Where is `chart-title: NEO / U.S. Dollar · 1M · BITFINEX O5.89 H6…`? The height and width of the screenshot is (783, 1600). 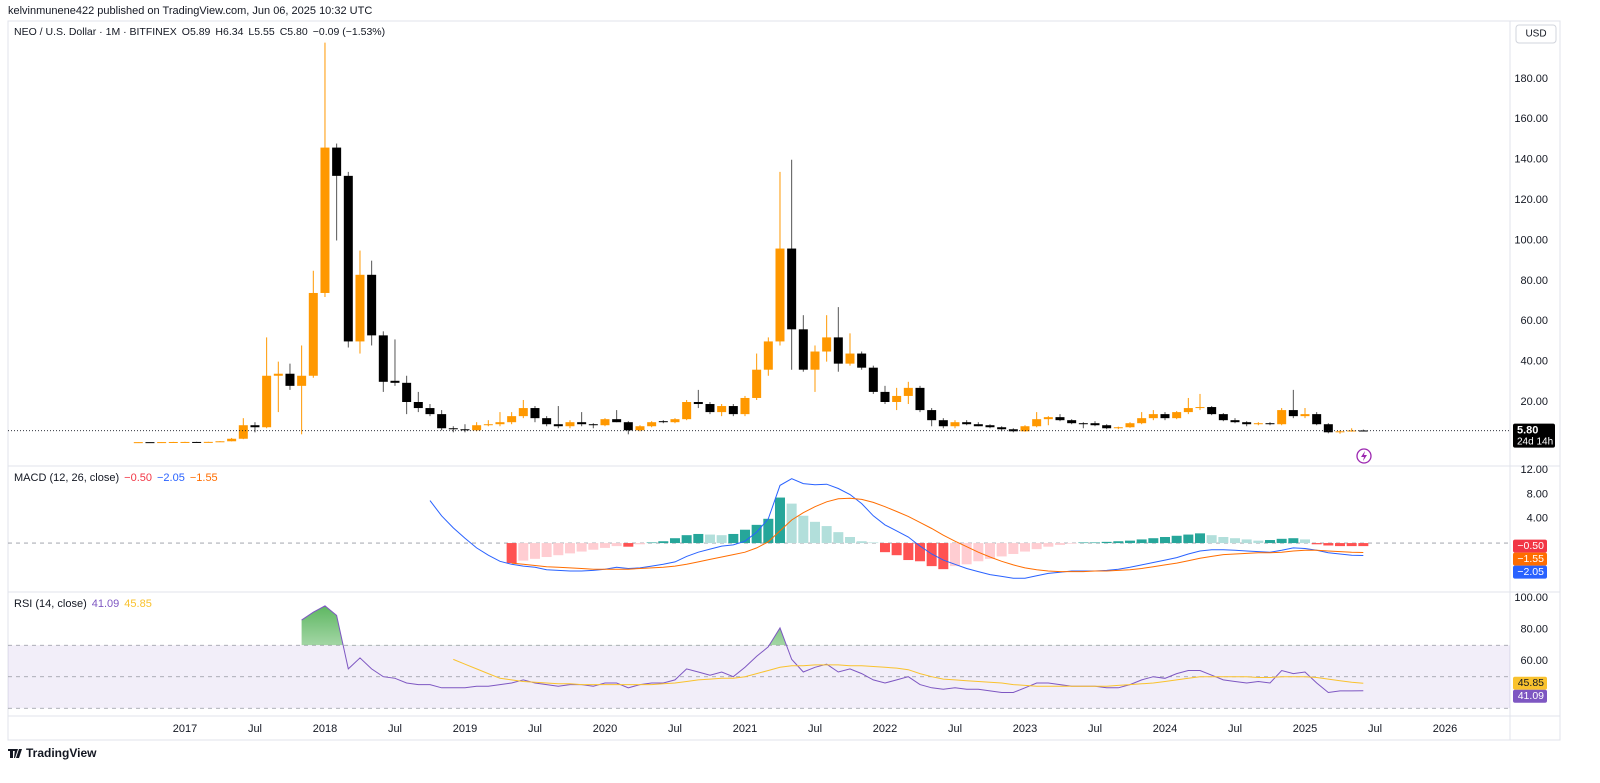
chart-title: NEO / U.S. Dollar · 1M · BITFINEX O5.89 H6… is located at coordinates (199, 32).